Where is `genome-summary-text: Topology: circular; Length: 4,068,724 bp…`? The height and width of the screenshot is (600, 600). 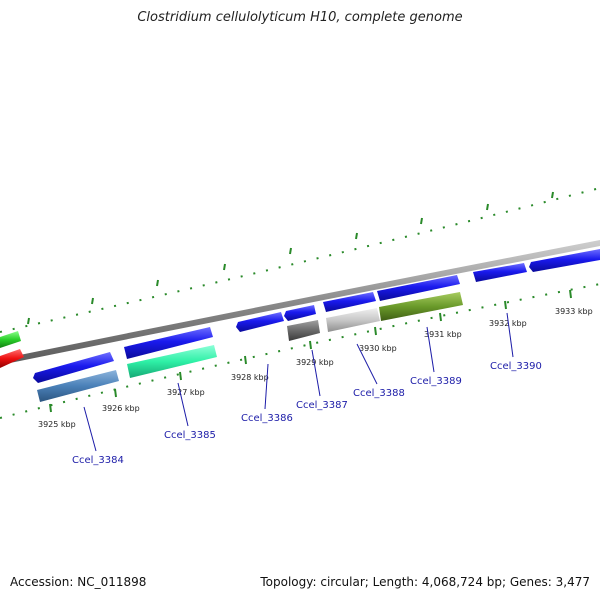
genome-summary-text: Topology: circular; Length: 4,068,724 bp… is located at coordinates (425, 582).